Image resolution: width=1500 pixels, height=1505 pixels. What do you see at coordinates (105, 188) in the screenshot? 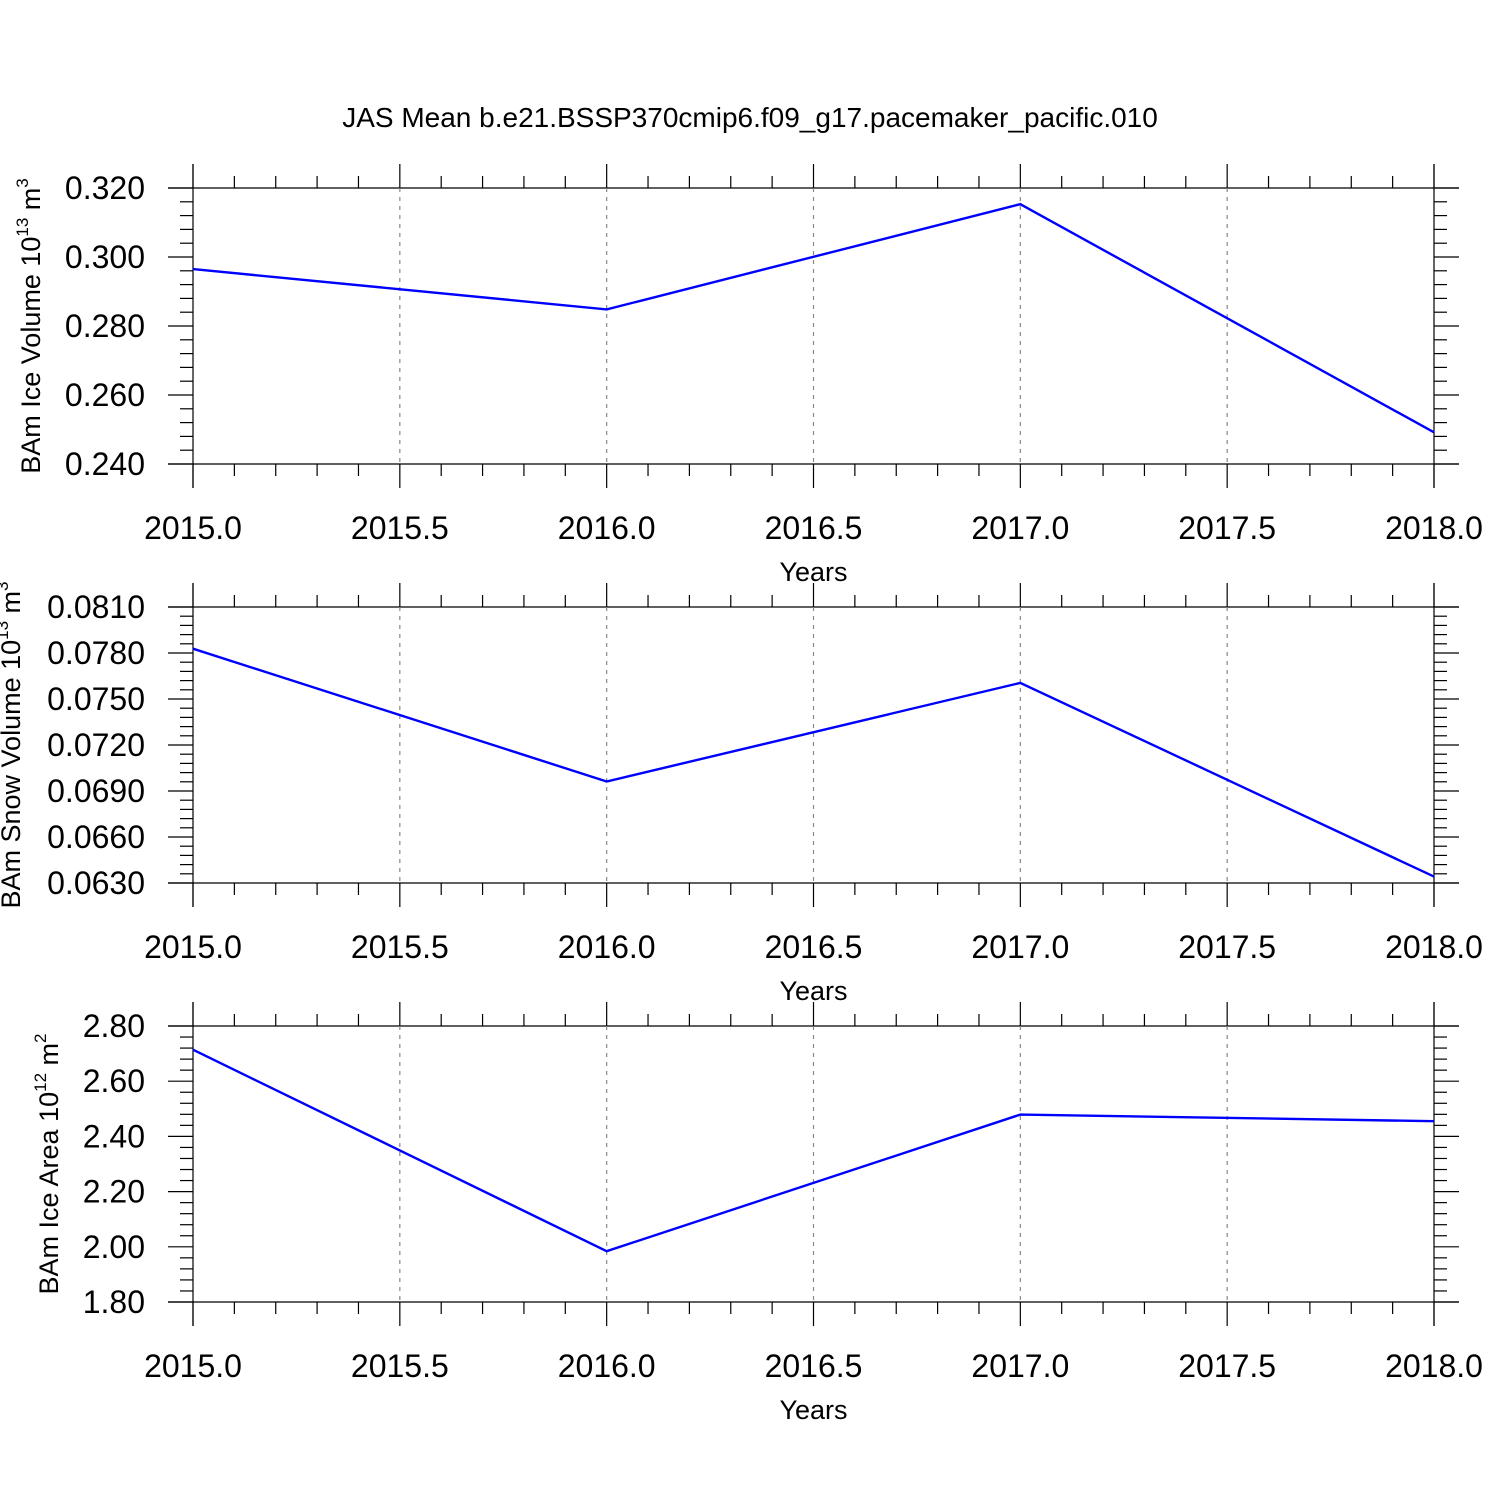
I see `y-tick-label: 0.320` at bounding box center [105, 188].